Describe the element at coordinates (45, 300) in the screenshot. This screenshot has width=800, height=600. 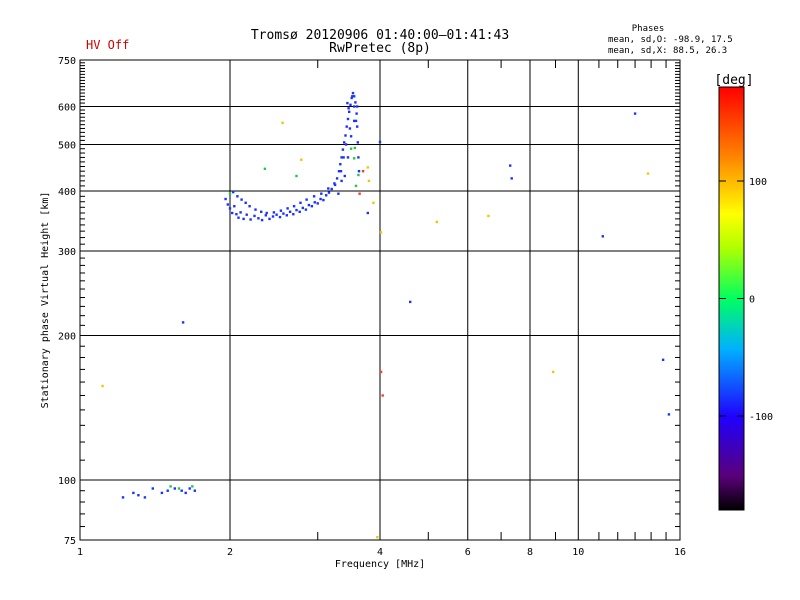
I see `y-axis-label: Stationary phase Virtual Height [km]` at that location.